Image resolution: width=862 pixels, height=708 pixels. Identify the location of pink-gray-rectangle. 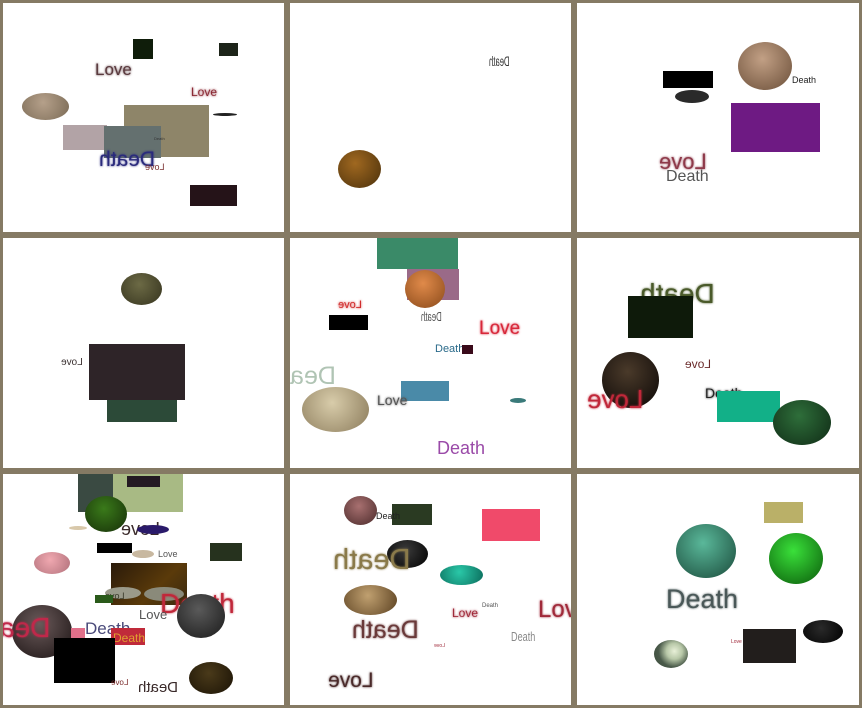
(85, 137).